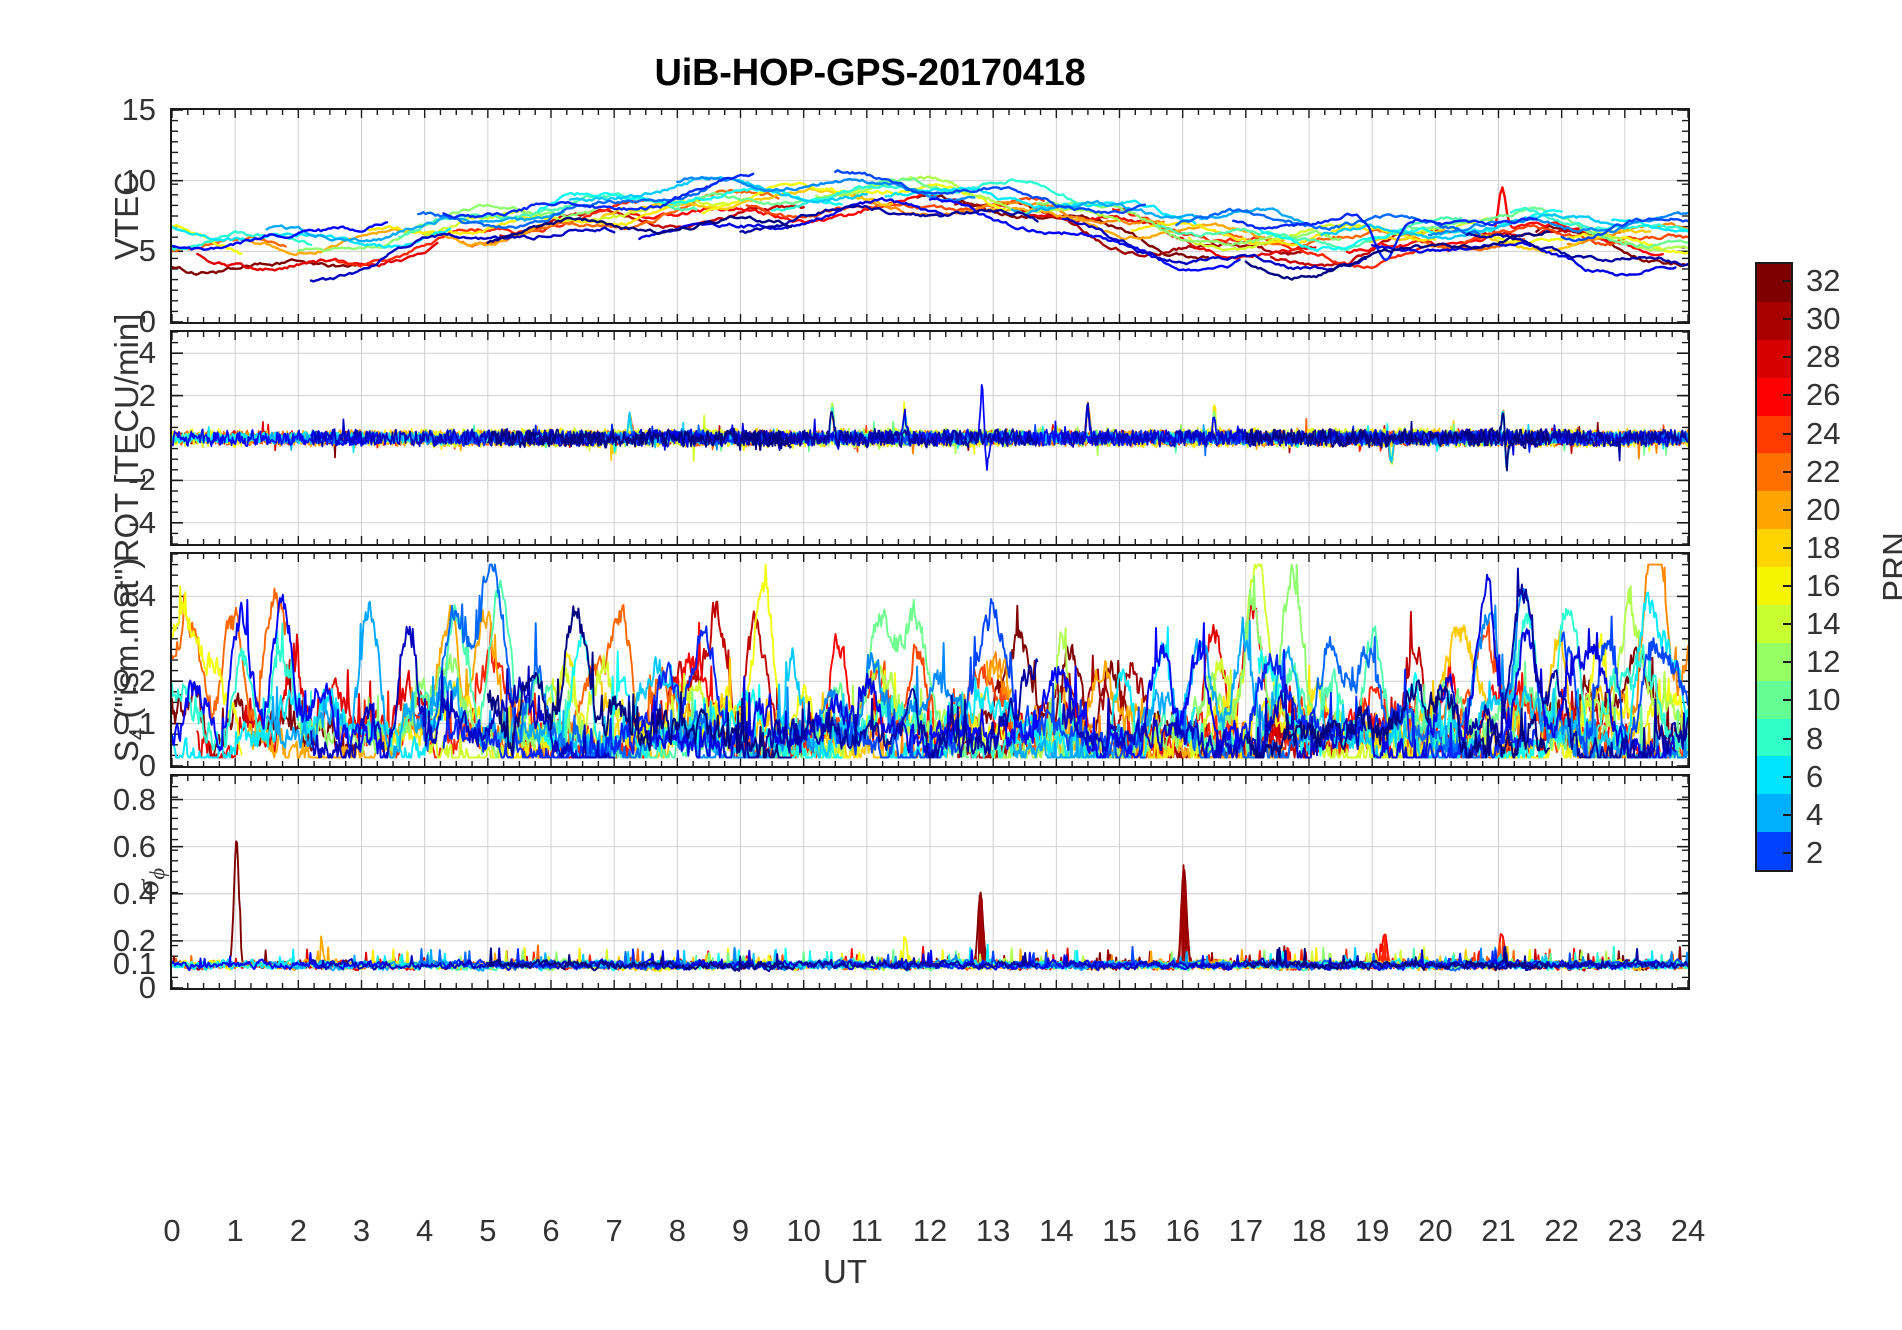 Image resolution: width=1902 pixels, height=1330 pixels. What do you see at coordinates (147, 321) in the screenshot?
I see `ytick-vtec-3: 0` at bounding box center [147, 321].